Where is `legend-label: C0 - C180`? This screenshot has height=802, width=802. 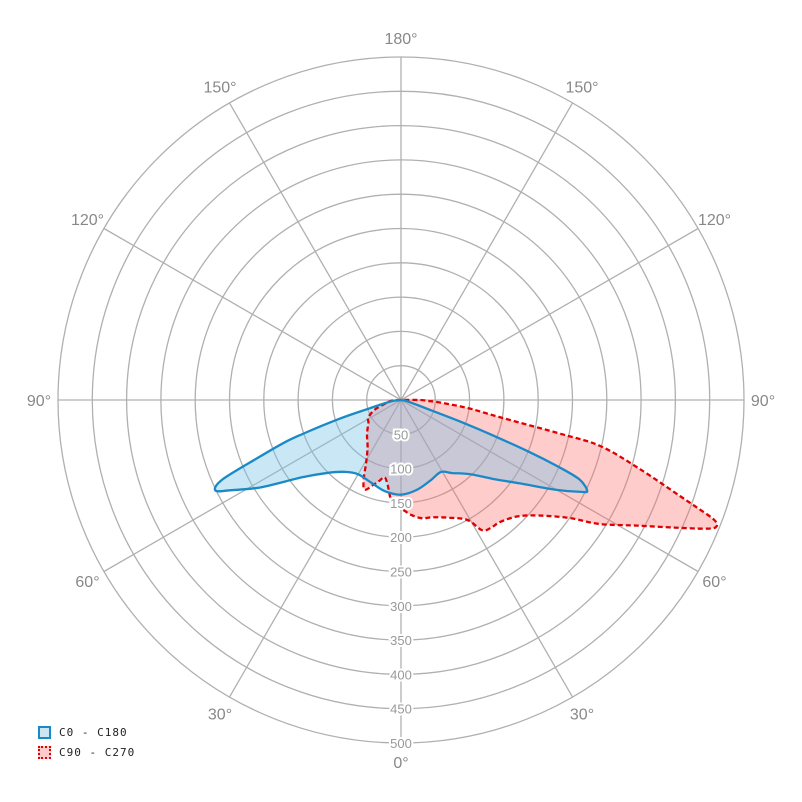
legend-label: C0 - C180 is located at coordinates (93, 732).